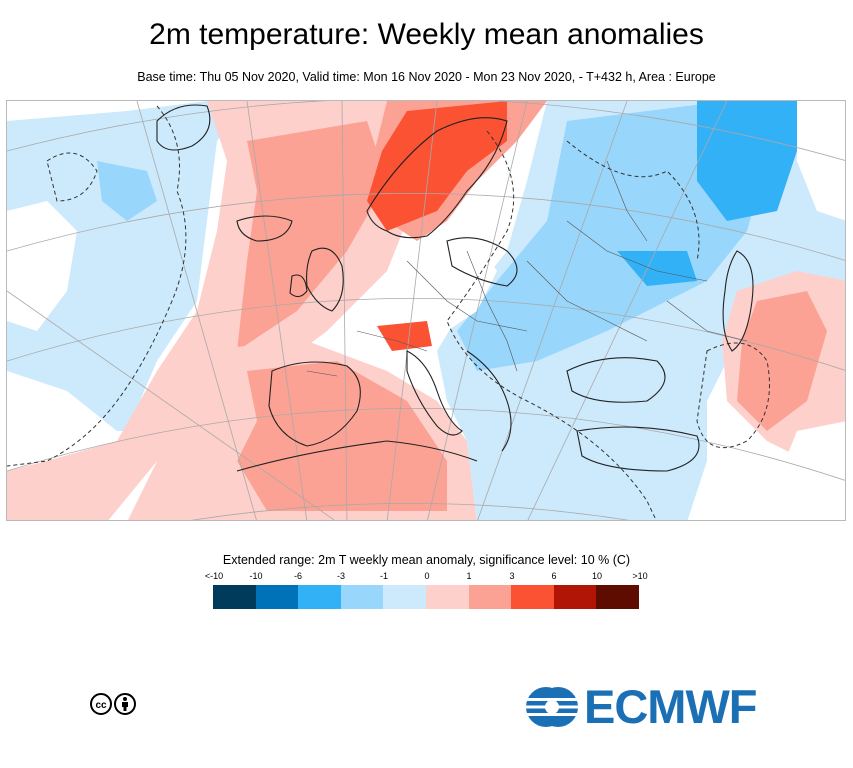 The image size is (853, 768). Describe the element at coordinates (314, 404) in the screenshot. I see `iberia-coast` at that location.